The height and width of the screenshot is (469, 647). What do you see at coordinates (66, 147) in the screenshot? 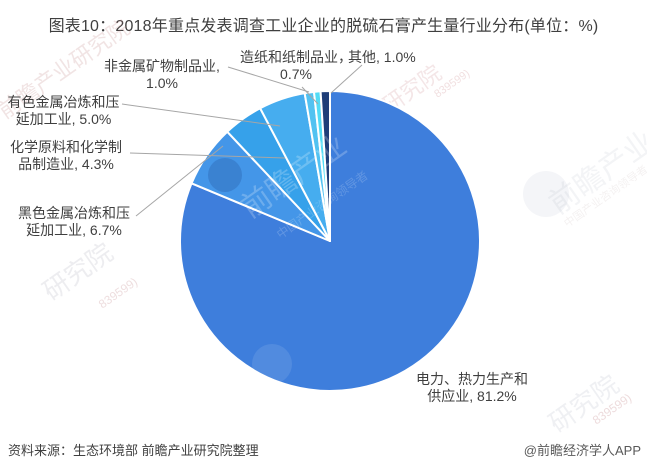
I see `label-chemical-line1: 化学原料和化学制` at bounding box center [66, 147].